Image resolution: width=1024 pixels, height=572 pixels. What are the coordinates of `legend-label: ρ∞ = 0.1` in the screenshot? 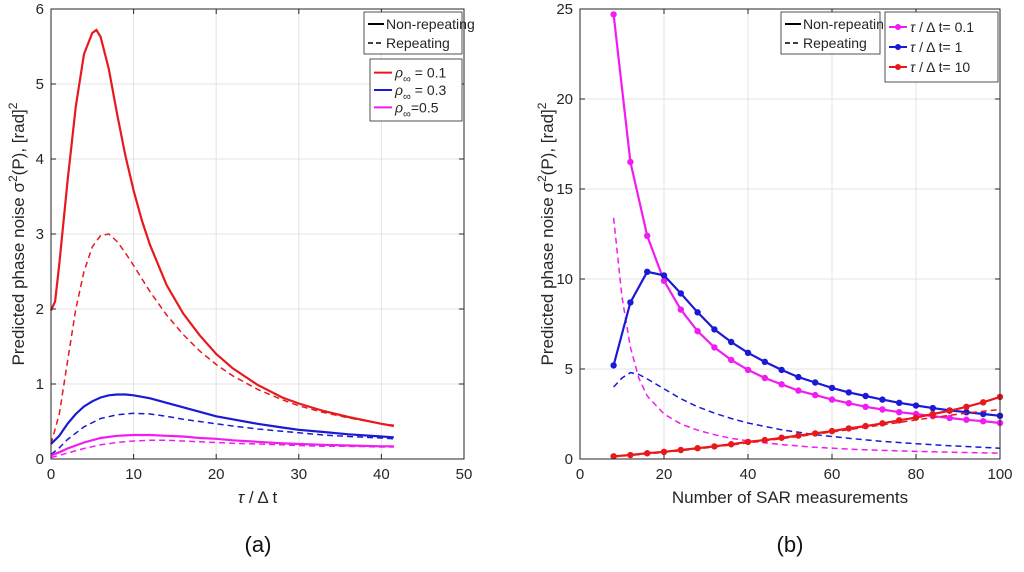 It's located at (420, 75).